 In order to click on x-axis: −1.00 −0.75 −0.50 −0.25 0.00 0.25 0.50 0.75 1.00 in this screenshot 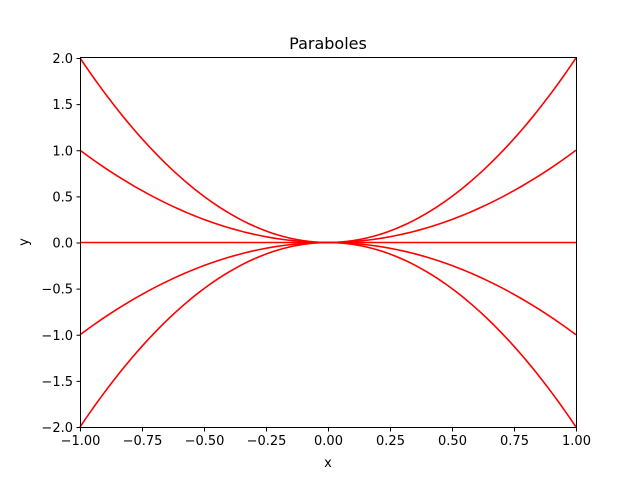, I will do `click(326, 438)`.